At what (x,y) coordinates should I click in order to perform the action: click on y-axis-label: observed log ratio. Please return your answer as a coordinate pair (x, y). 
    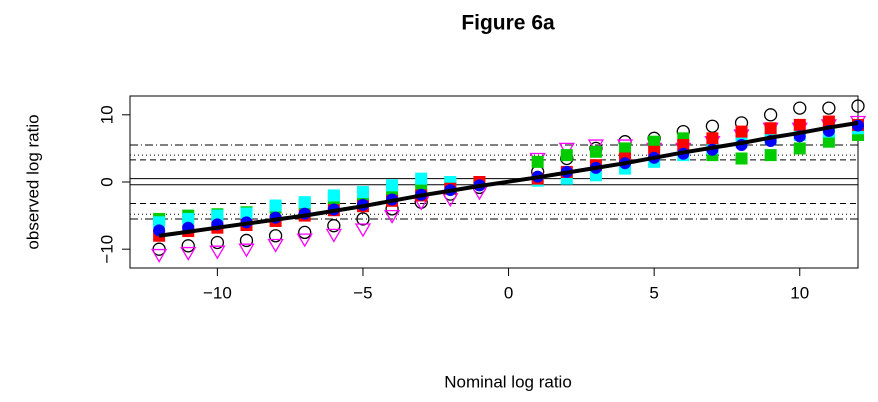
    Looking at the image, I should click on (32, 181).